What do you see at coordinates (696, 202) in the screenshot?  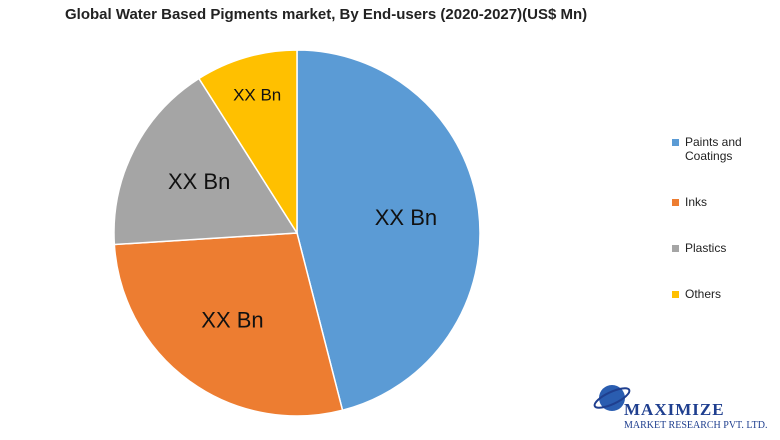 I see `legend-label: Inks` at bounding box center [696, 202].